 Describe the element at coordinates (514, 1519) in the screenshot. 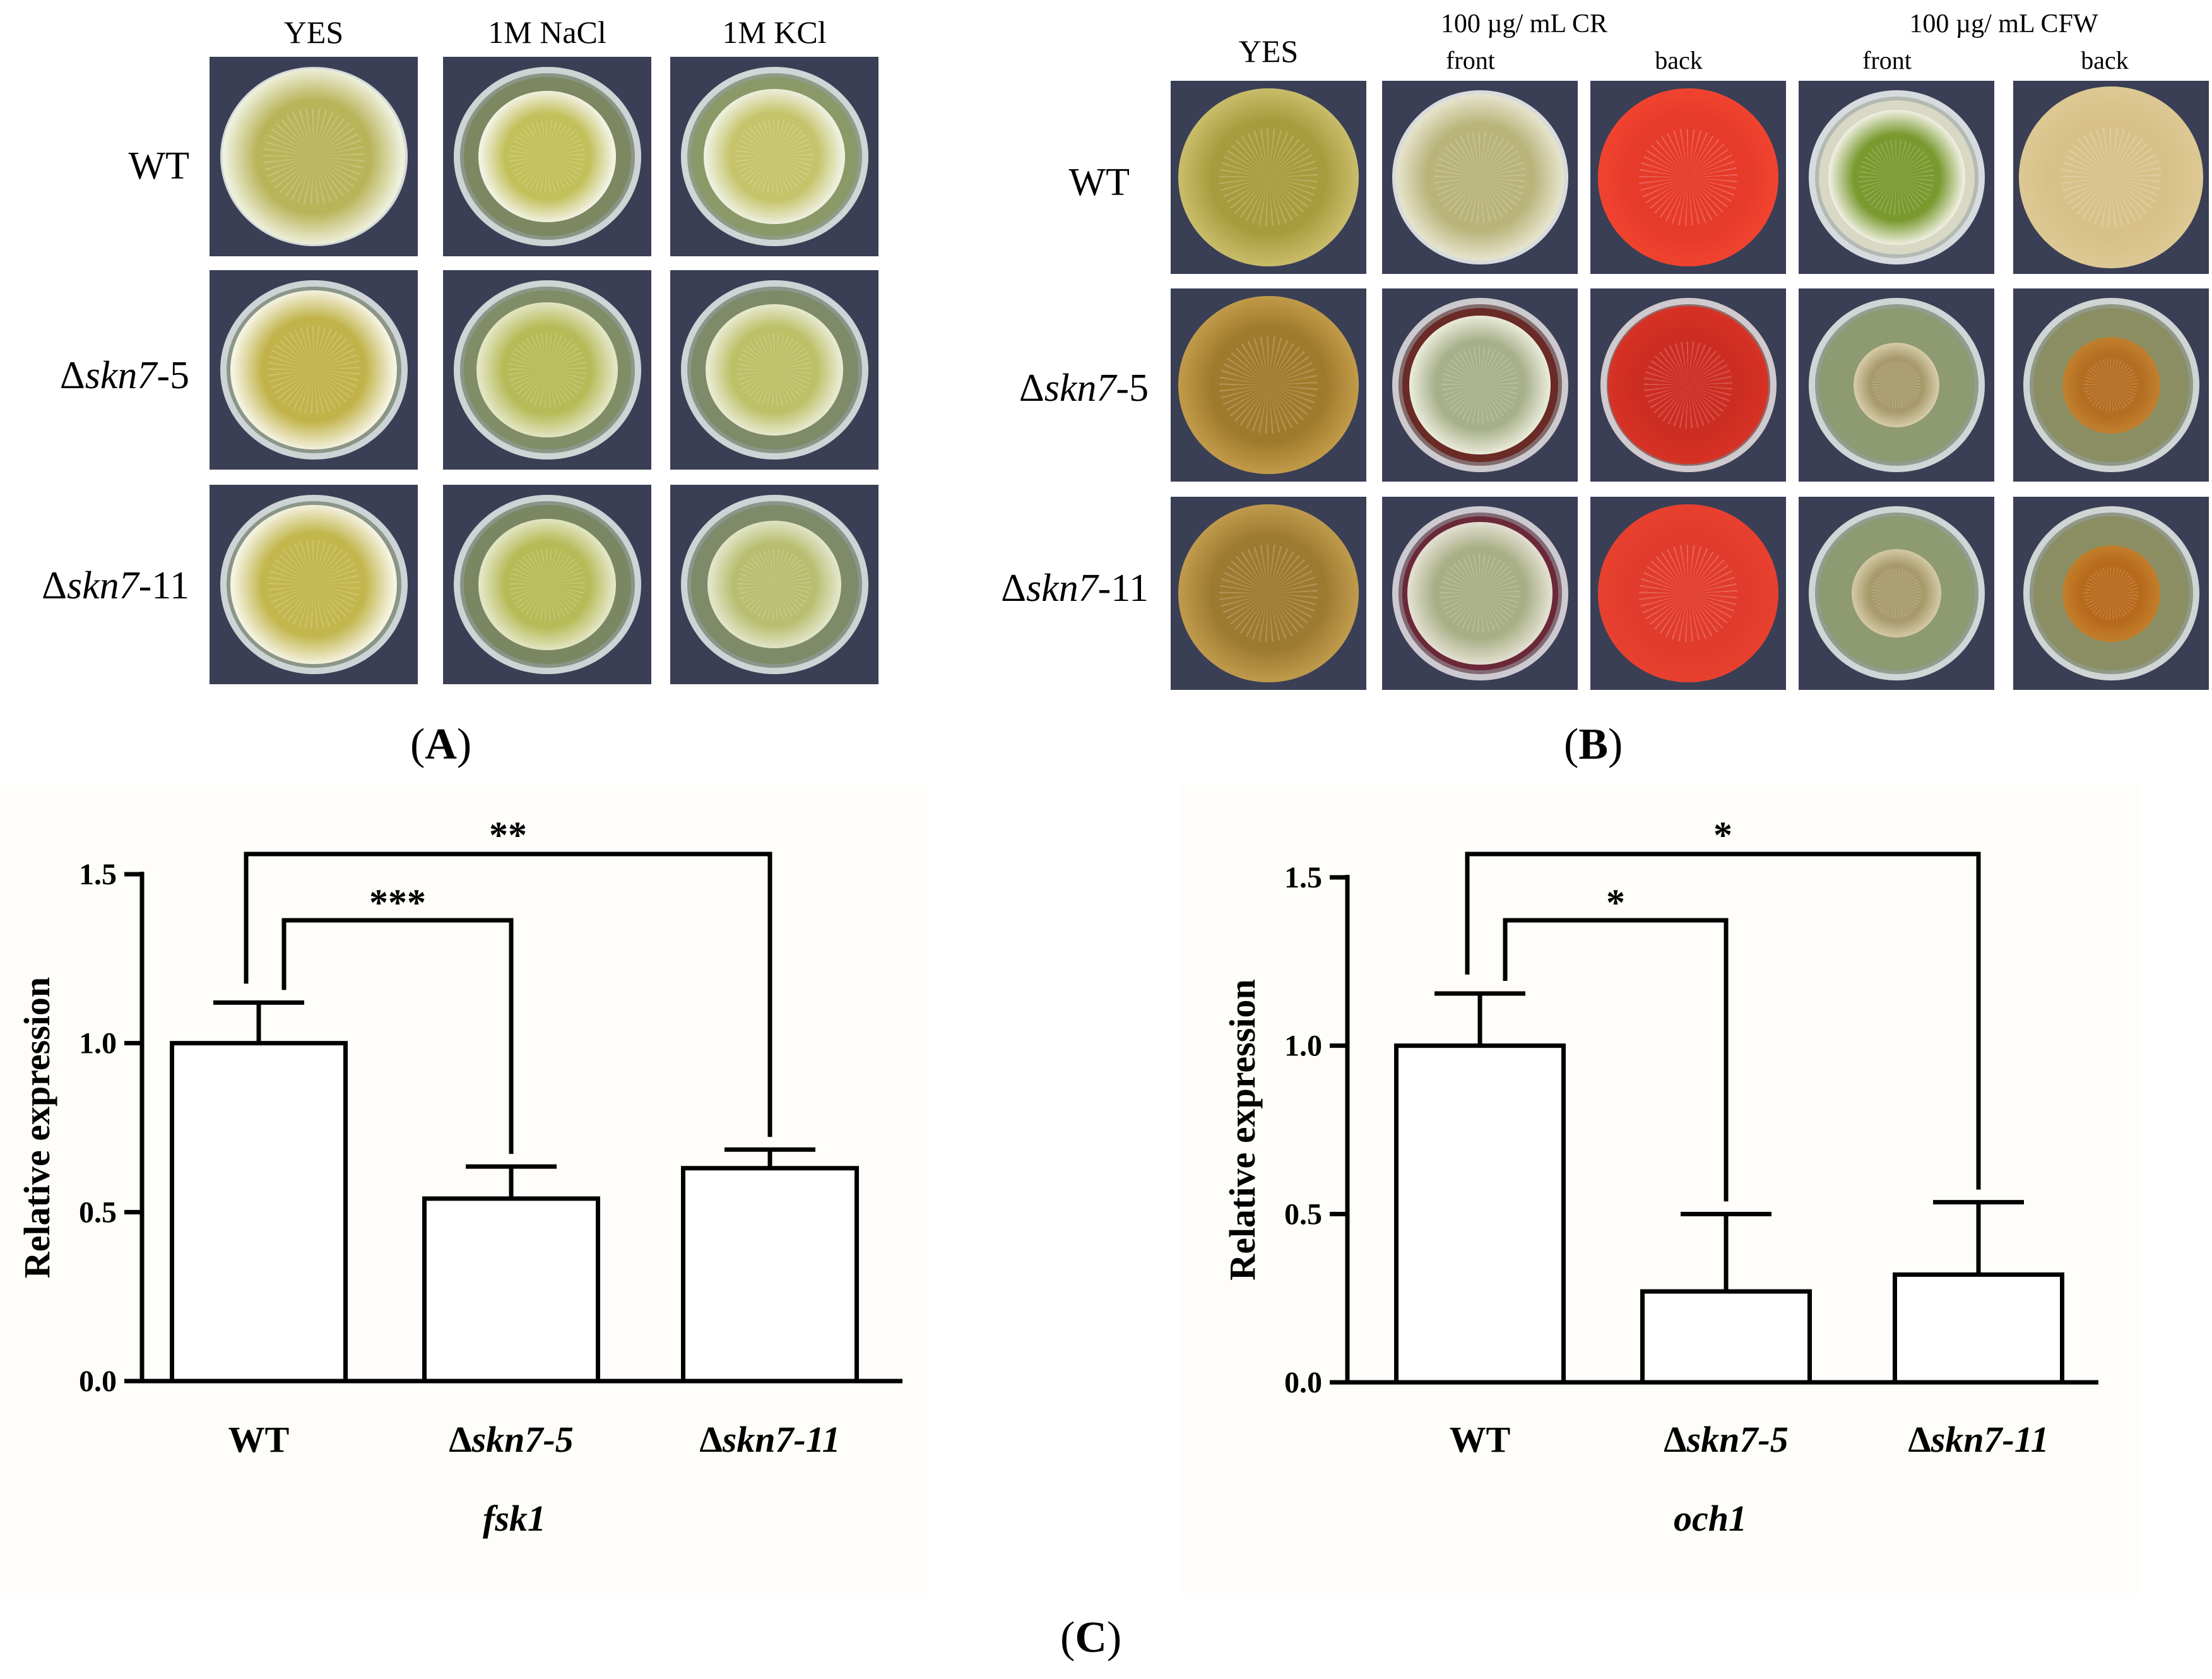

I see `chart-1-x-axis-label: fsk1` at that location.